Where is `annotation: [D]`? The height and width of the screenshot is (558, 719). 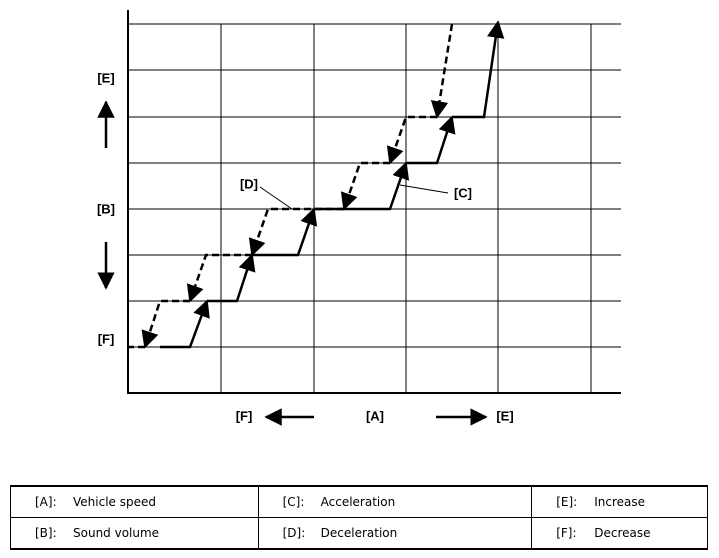
annotation: [D] is located at coordinates (249, 183).